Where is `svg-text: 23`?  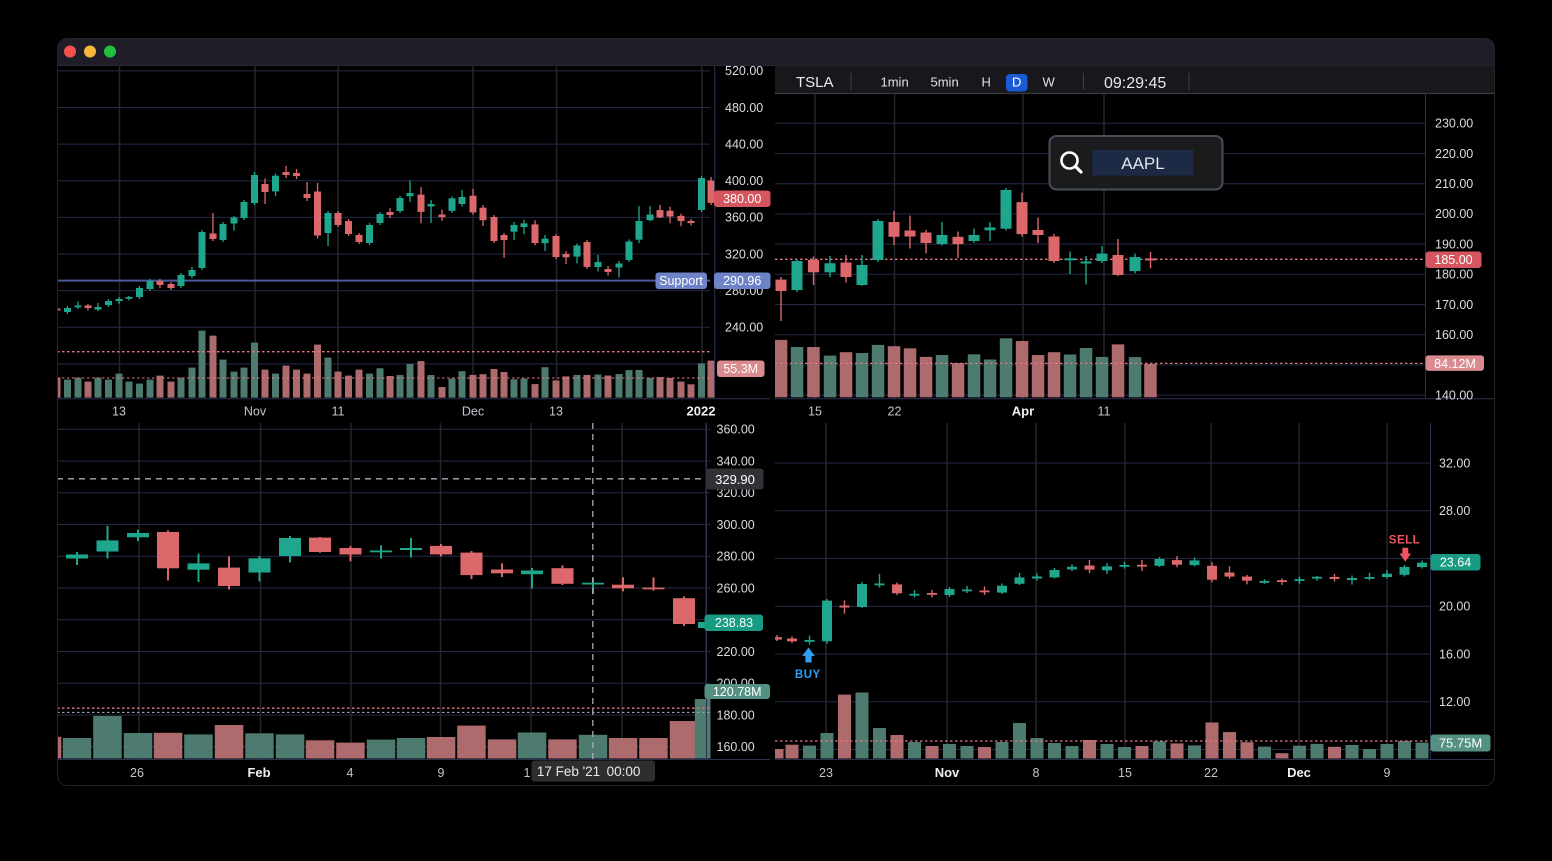 svg-text: 23 is located at coordinates (826, 773).